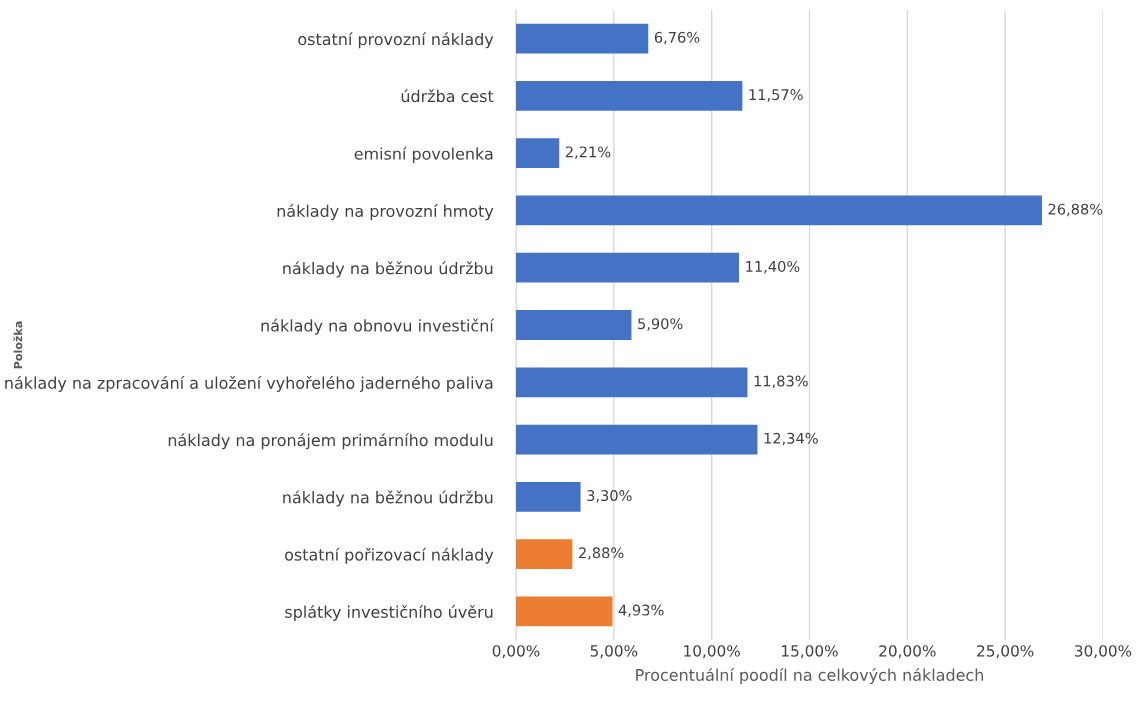 This screenshot has height=706, width=1138. What do you see at coordinates (396, 40) in the screenshot?
I see `y-tick-label: ostatní provozní náklady` at bounding box center [396, 40].